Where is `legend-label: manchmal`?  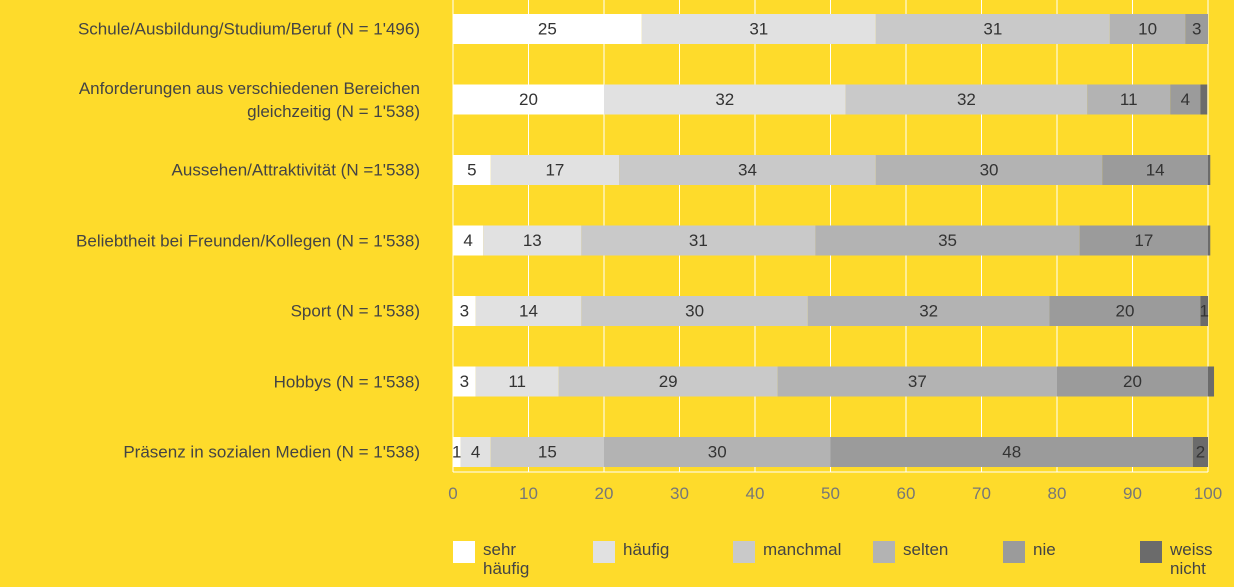
legend-label: manchmal is located at coordinates (802, 549).